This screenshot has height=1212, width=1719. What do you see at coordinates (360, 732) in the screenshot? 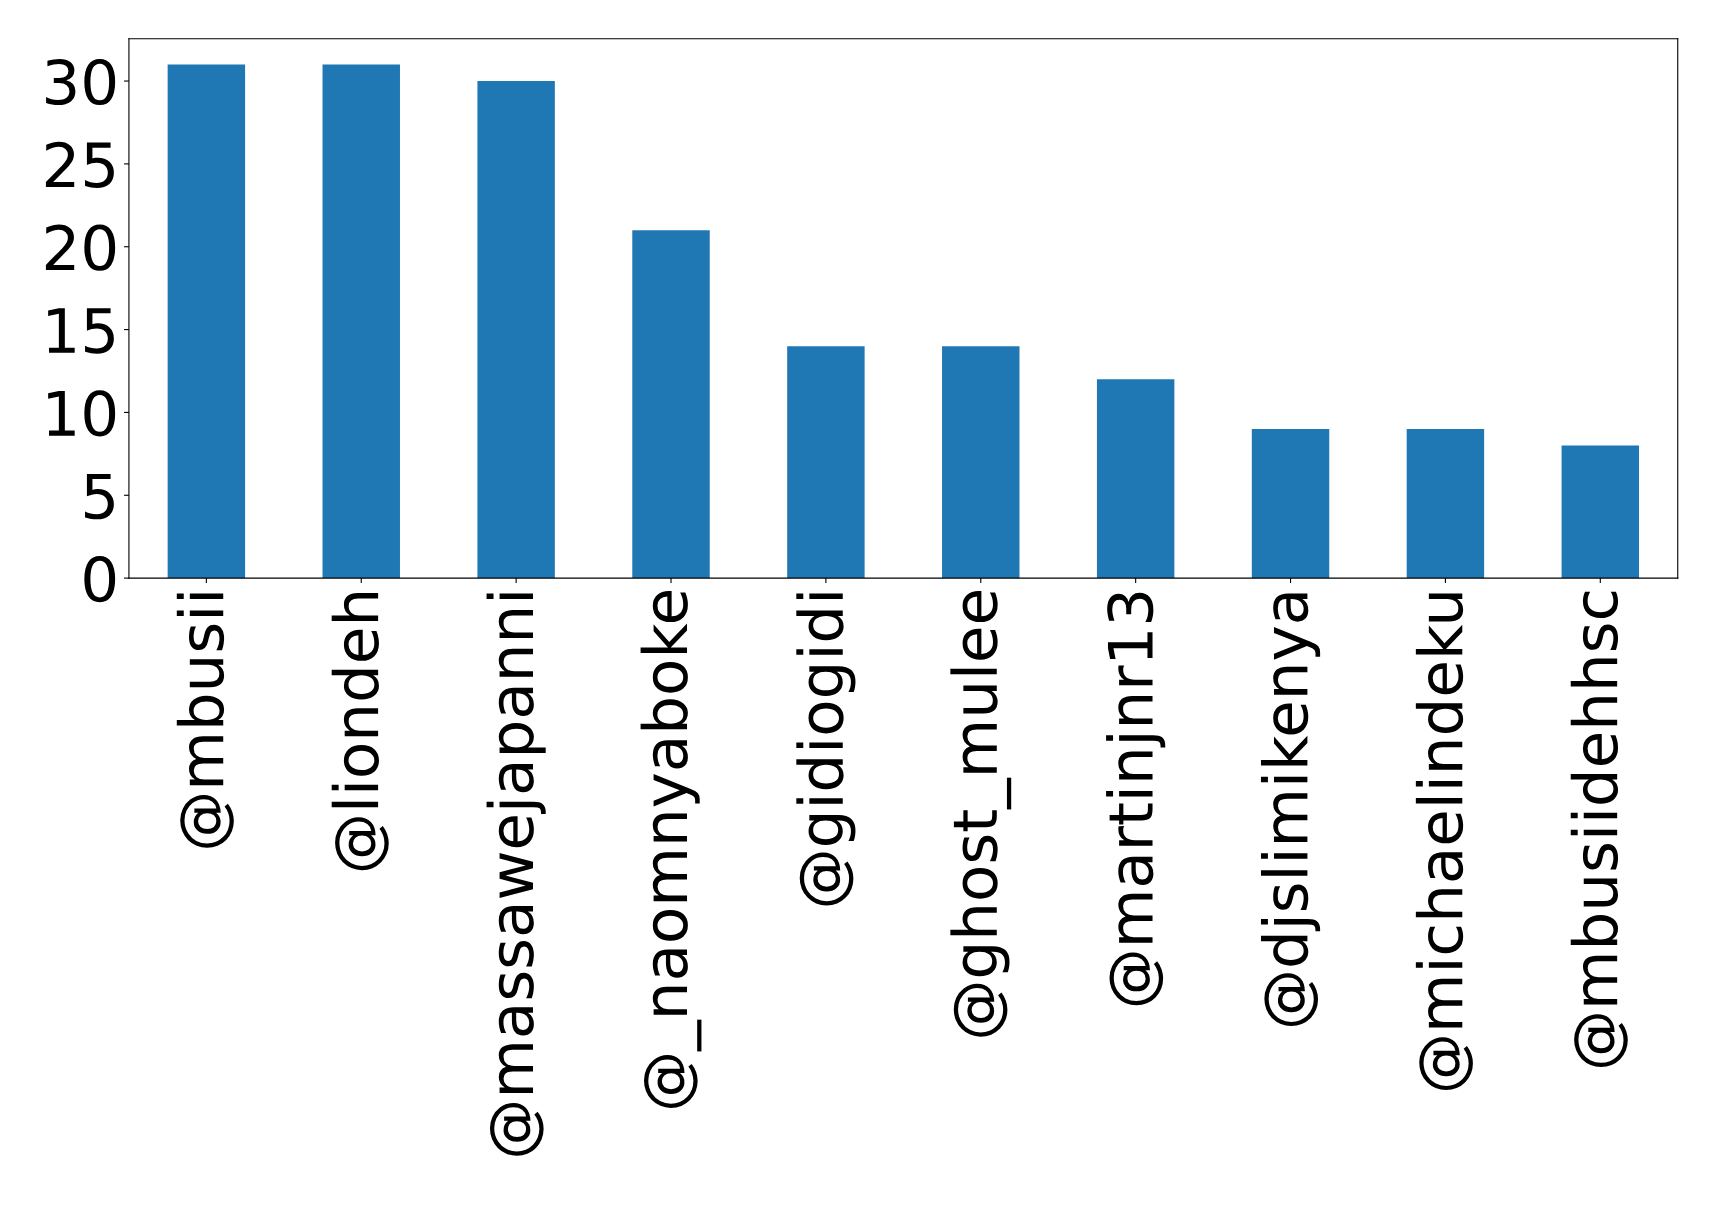
I see `x-tick-label: @liondeh` at bounding box center [360, 732].